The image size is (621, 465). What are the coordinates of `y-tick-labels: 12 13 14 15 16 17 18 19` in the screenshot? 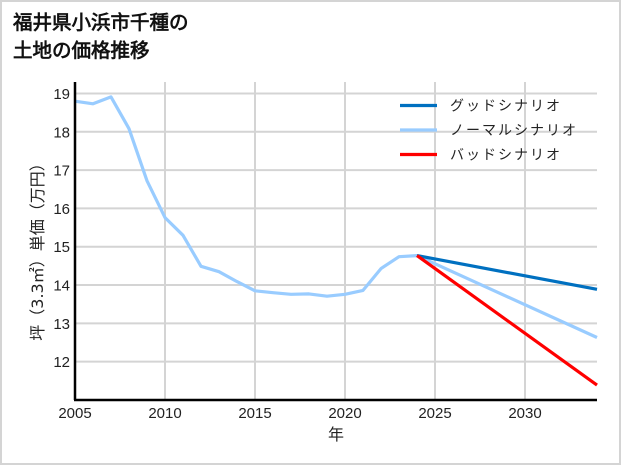 It's located at (61, 228).